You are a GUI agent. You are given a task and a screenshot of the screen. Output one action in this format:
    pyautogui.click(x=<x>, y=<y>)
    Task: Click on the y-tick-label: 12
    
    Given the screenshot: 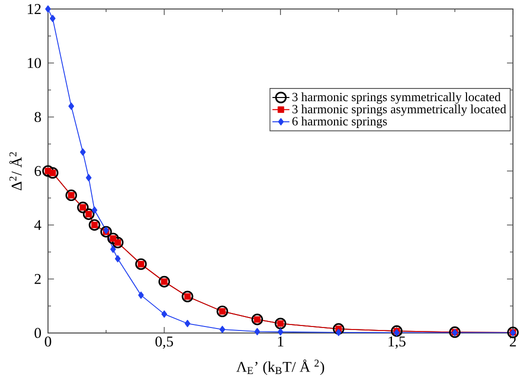 What is the action you would take?
    pyautogui.click(x=34, y=9)
    